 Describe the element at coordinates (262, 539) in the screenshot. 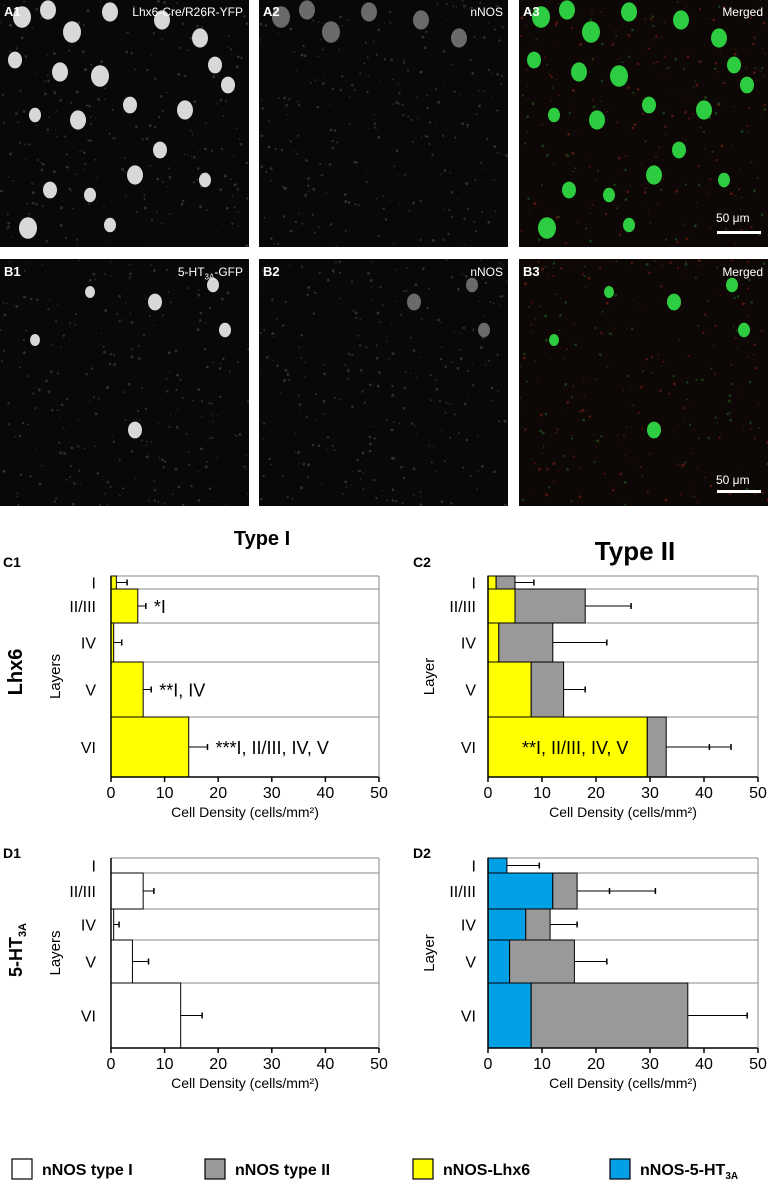

I see `column-title-type-i: Type I` at that location.